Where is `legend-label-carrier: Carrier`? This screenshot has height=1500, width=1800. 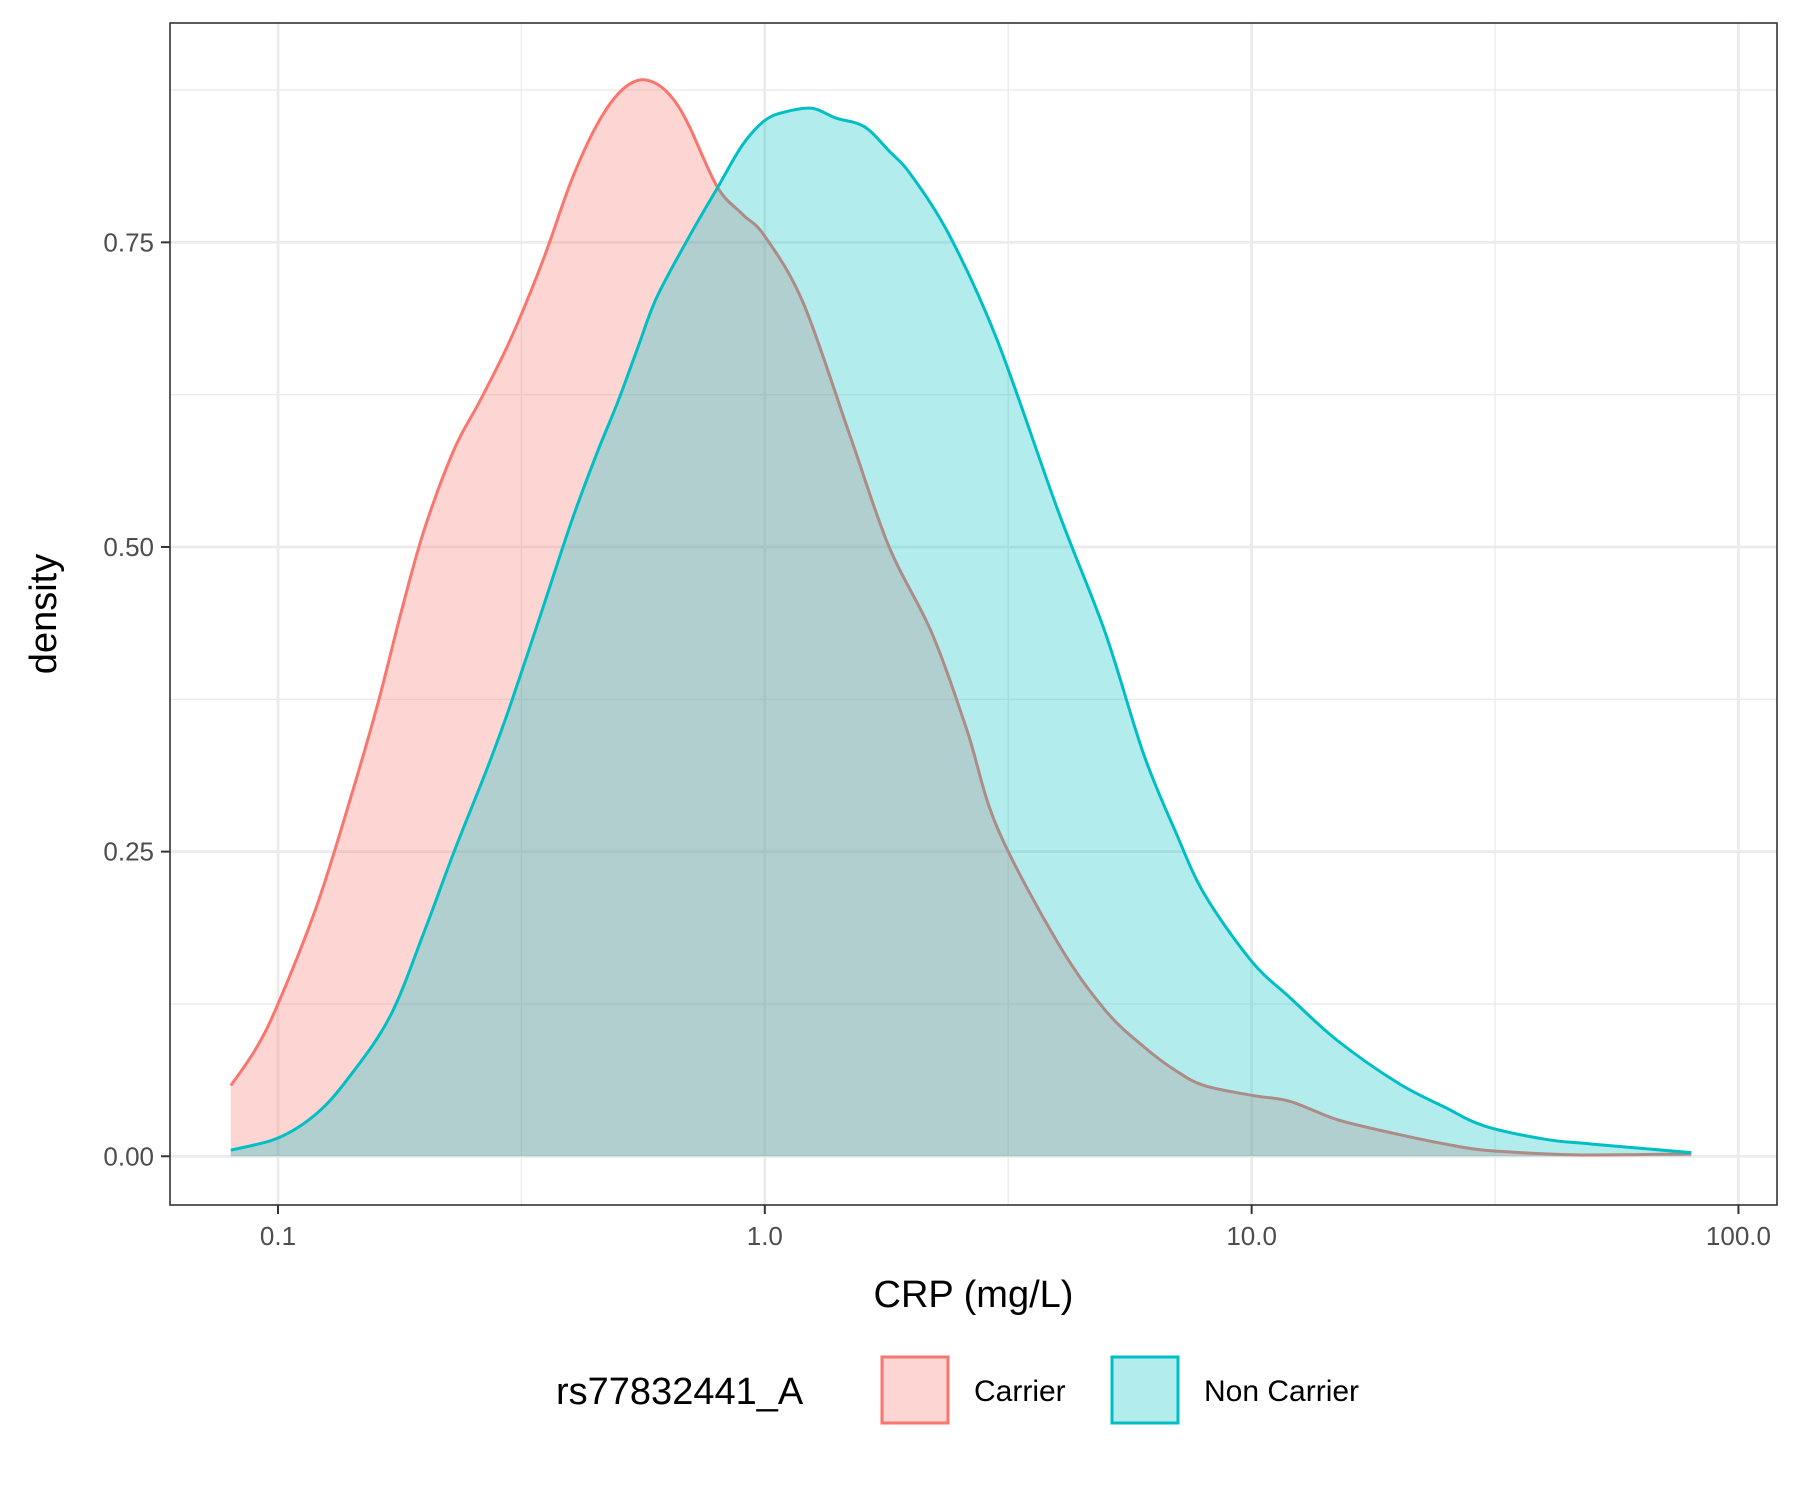 legend-label-carrier: Carrier is located at coordinates (1020, 1391).